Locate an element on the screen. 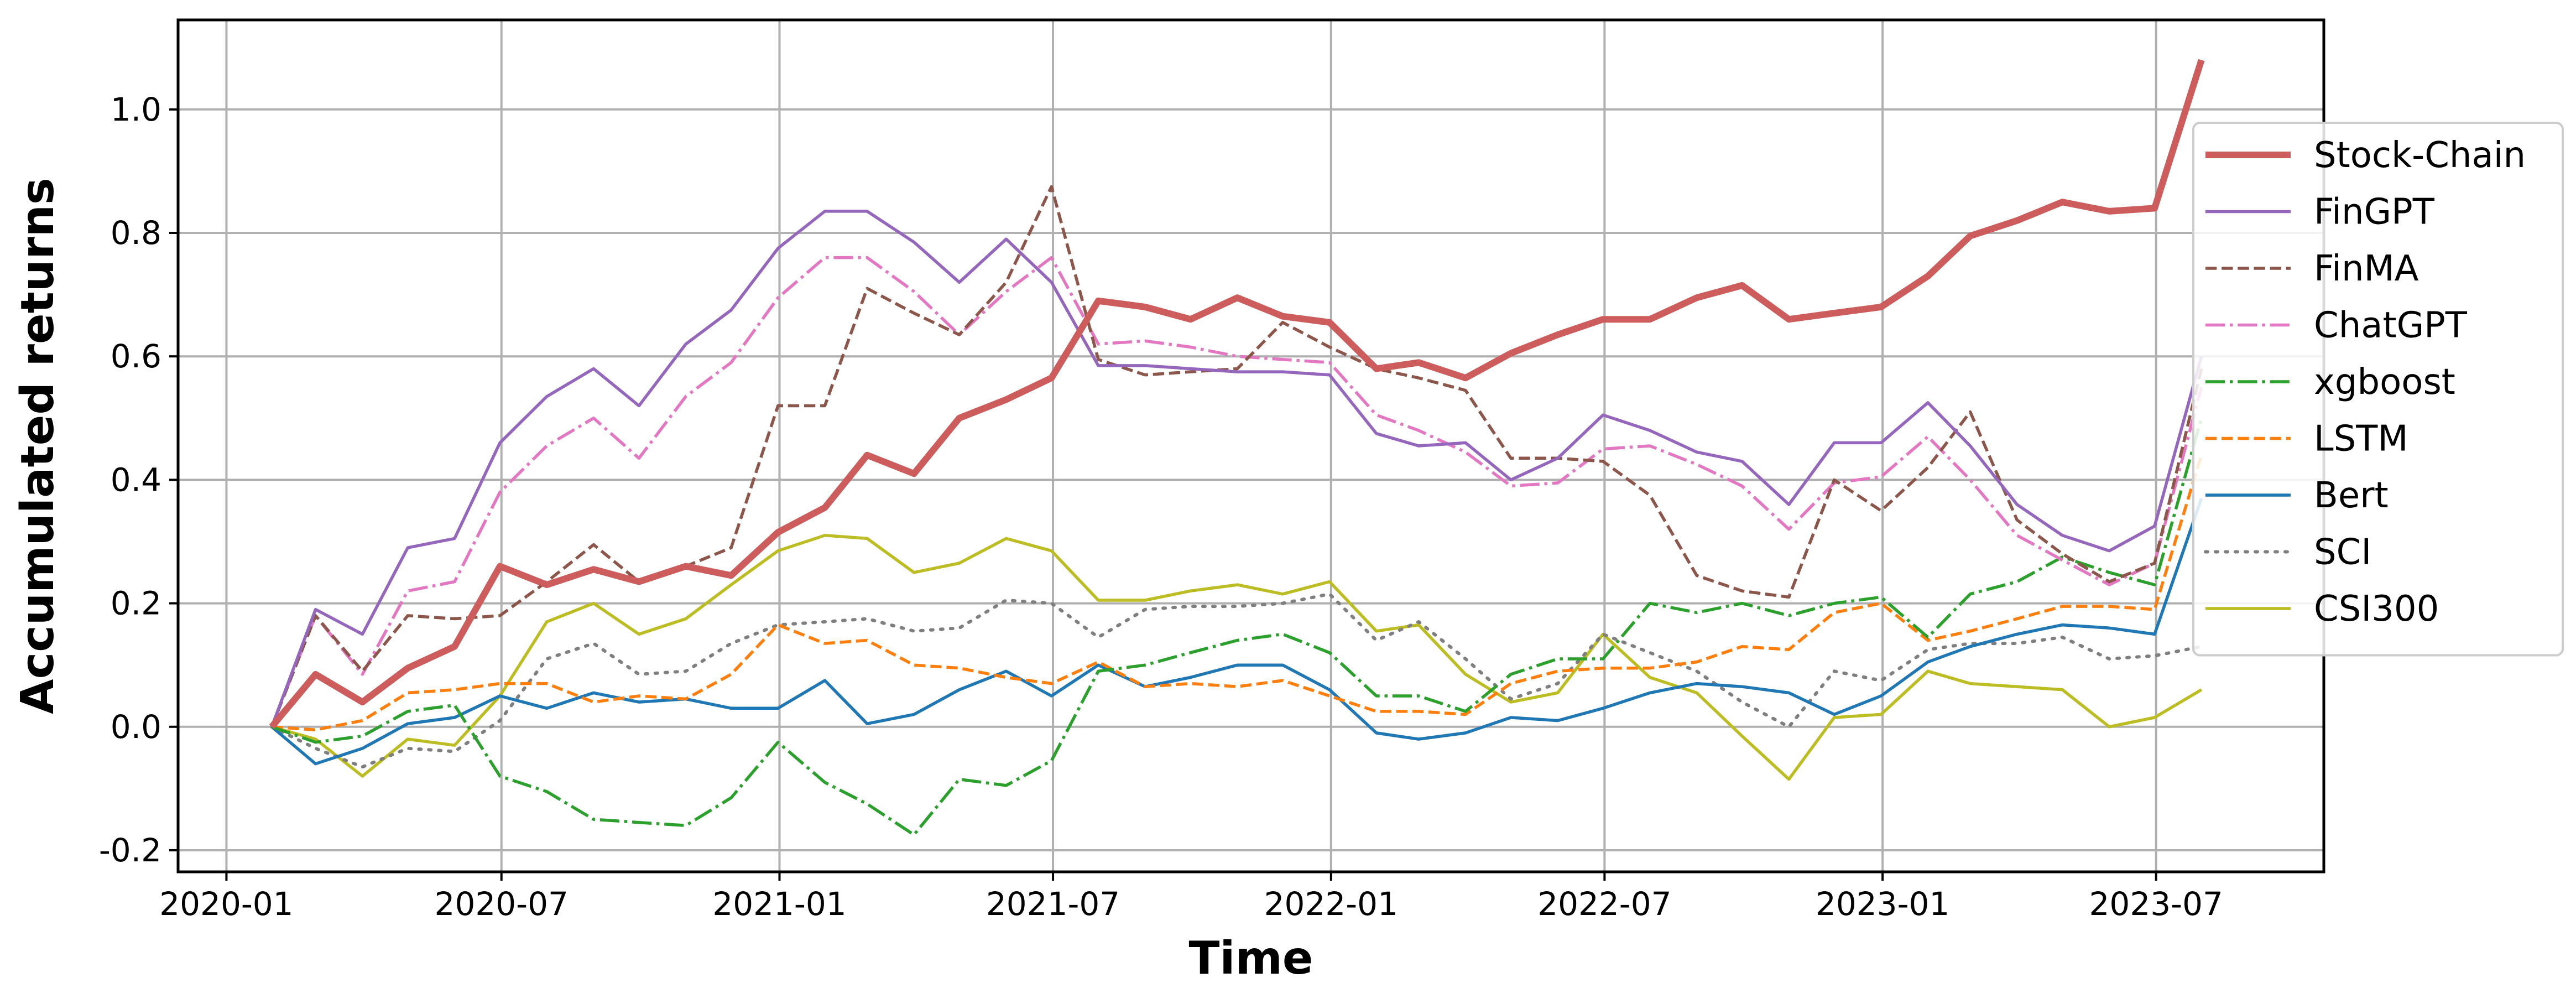 The image size is (2576, 993). x-tick-label: 2021-07 is located at coordinates (1053, 904).